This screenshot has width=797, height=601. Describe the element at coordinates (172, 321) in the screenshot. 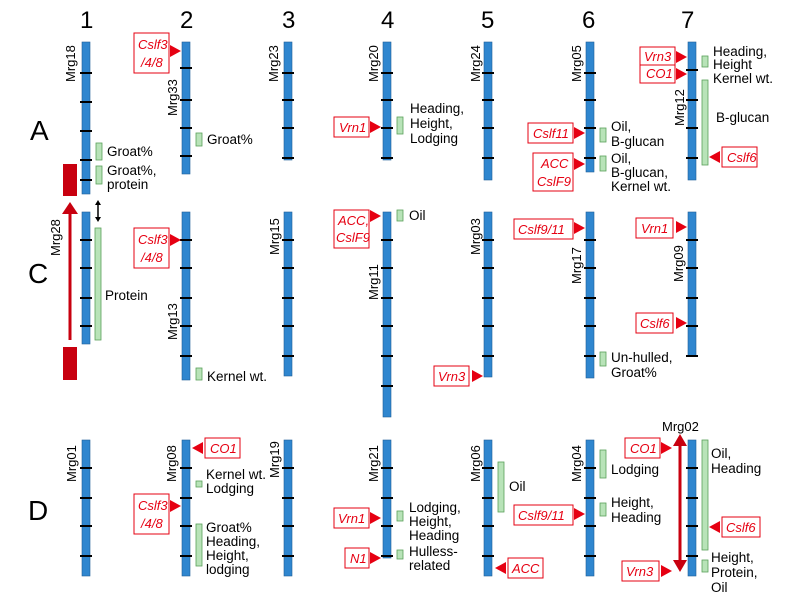

I see `chromosome-label: Mrg13` at that location.